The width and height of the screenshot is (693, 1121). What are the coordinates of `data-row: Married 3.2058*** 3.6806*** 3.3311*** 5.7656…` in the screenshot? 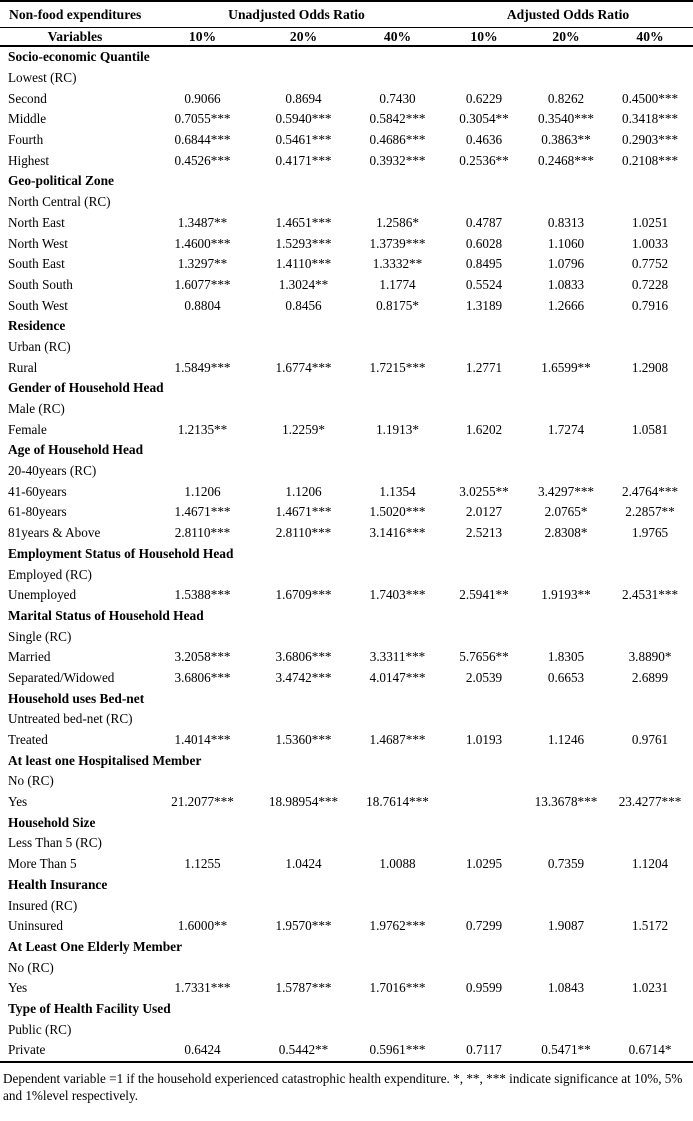 It's located at (346, 657).